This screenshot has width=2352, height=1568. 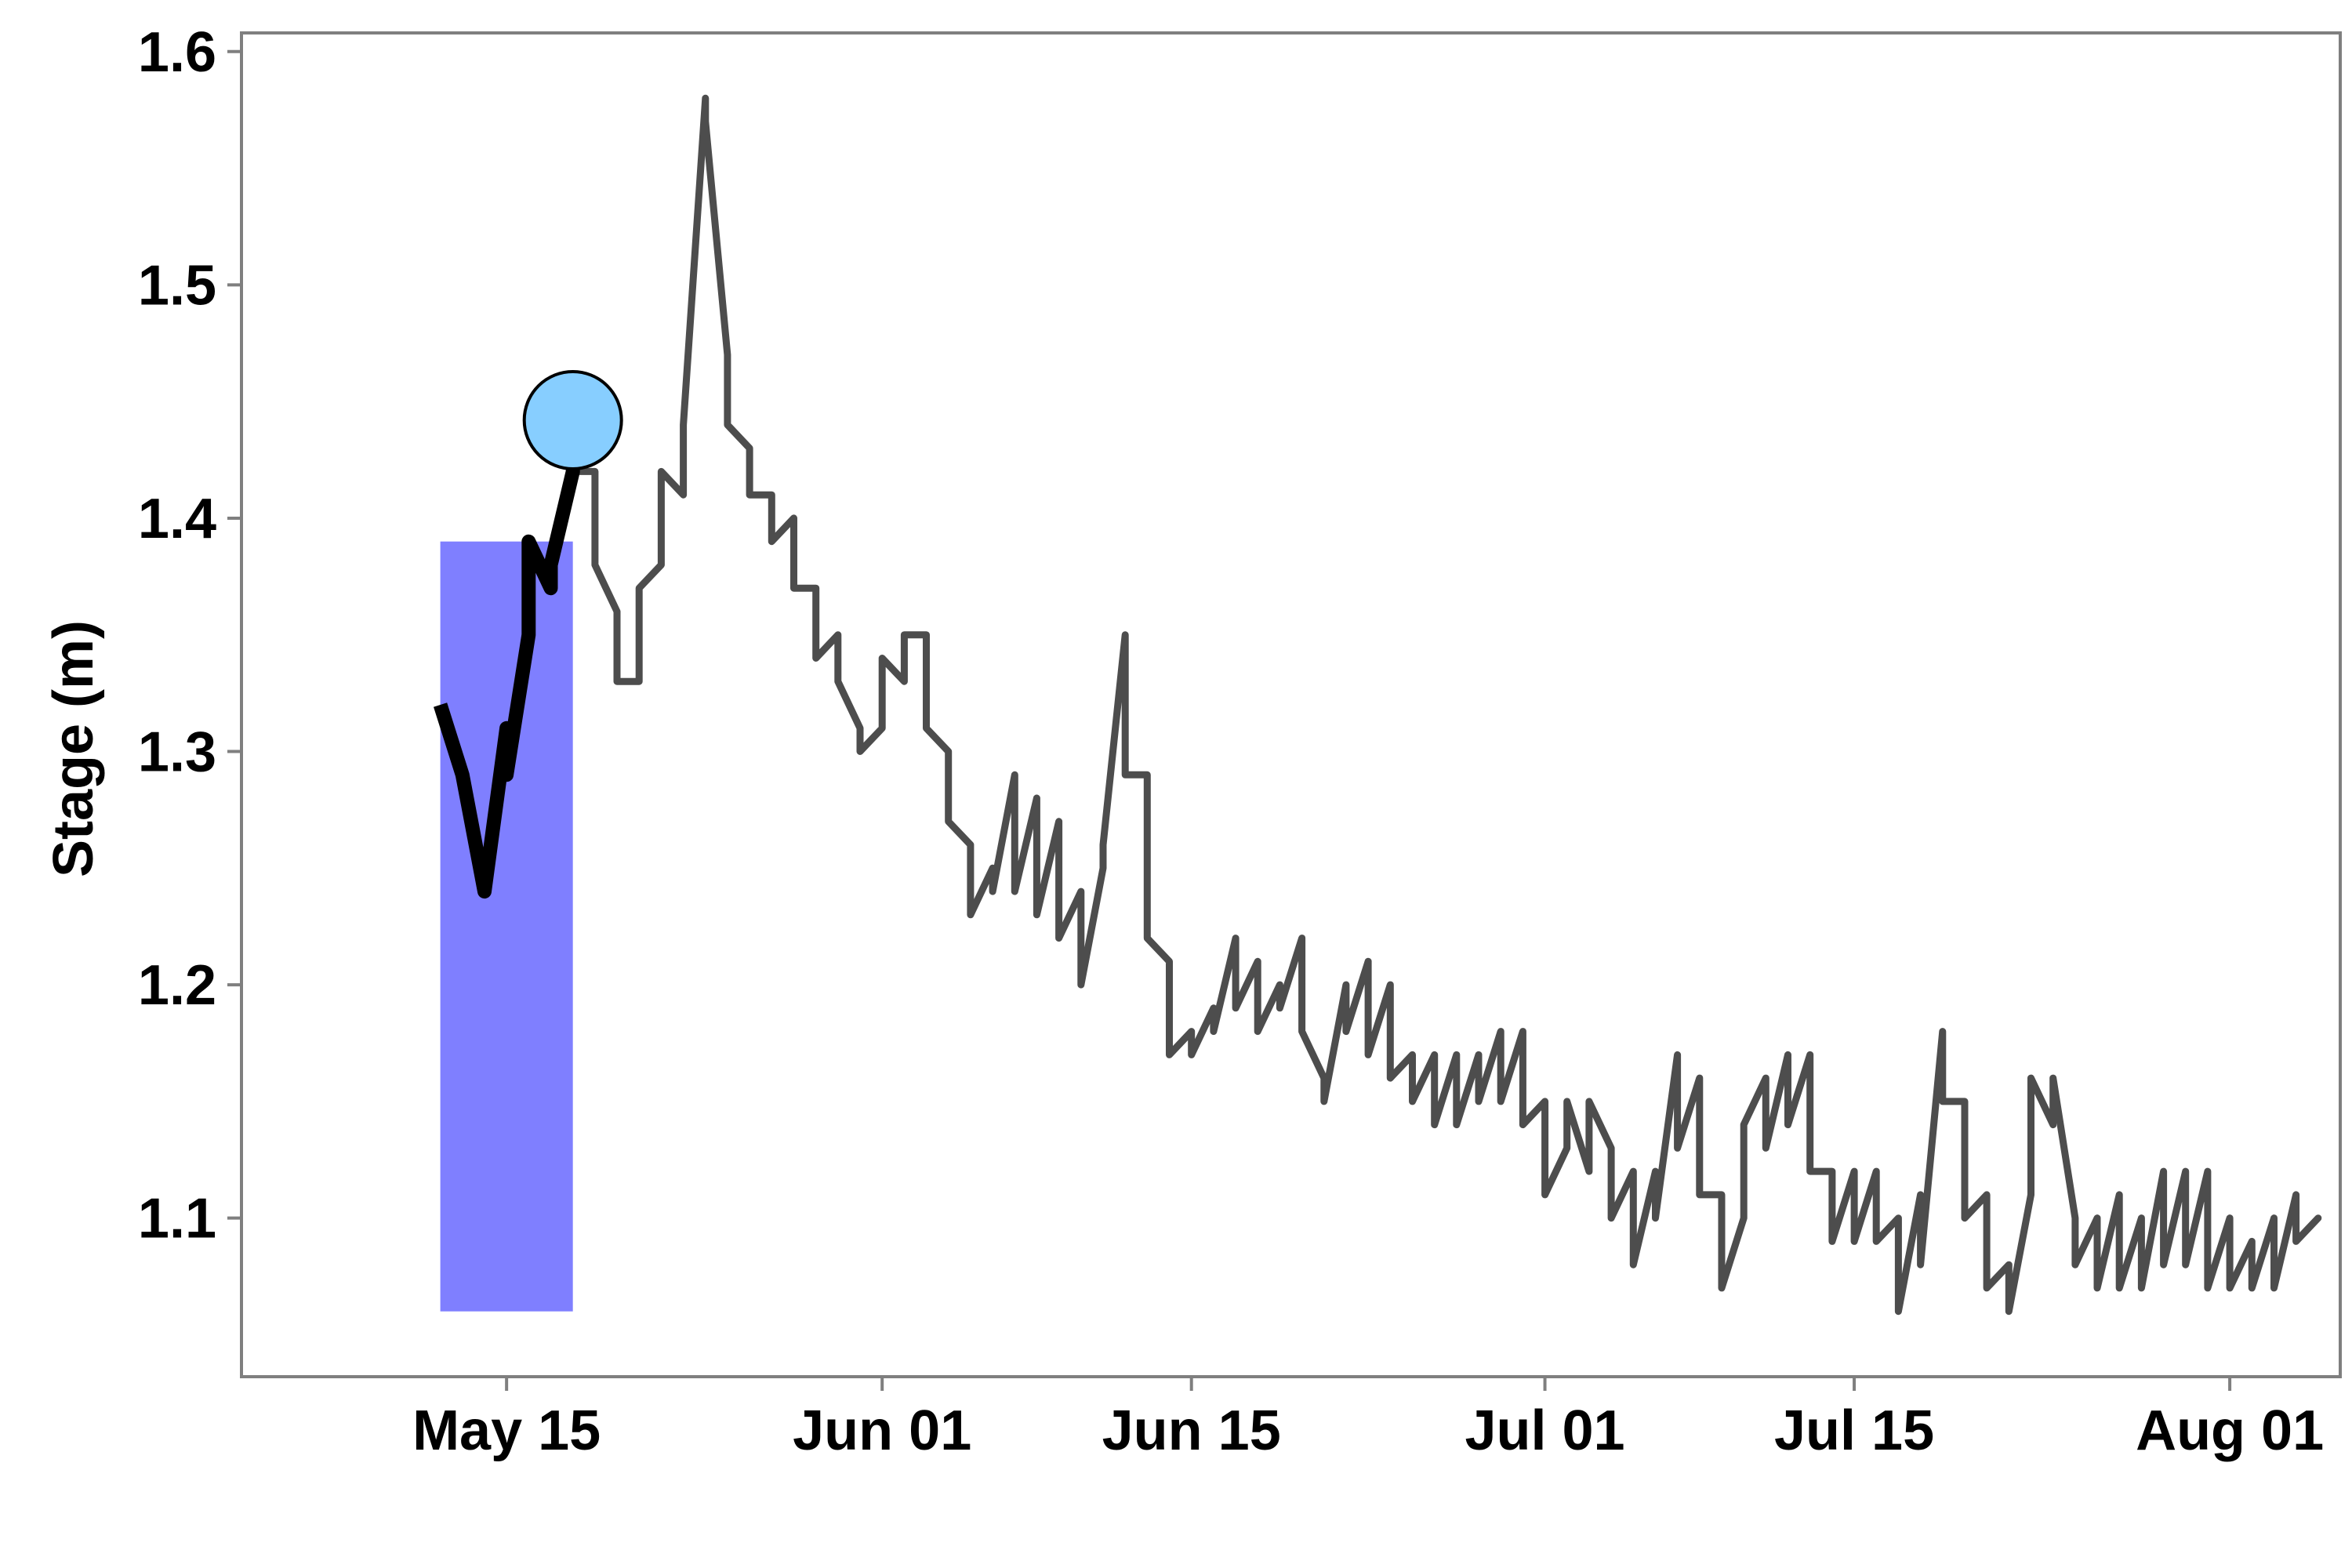 I want to click on x-tick-label: Aug 01, so click(x=2230, y=1430).